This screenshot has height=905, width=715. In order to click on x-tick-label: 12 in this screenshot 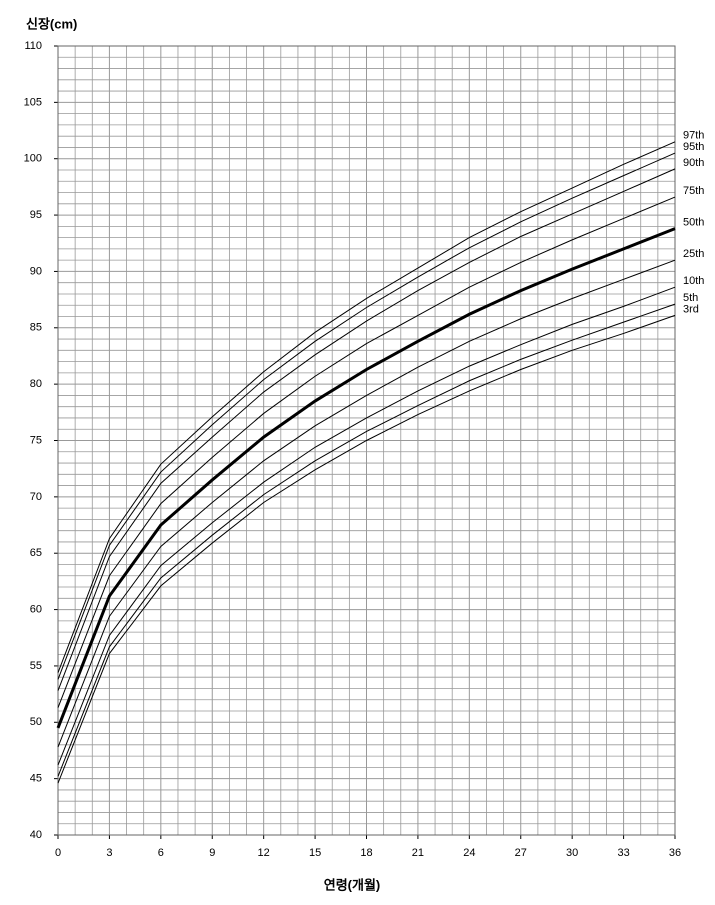, I will do `click(264, 853)`.